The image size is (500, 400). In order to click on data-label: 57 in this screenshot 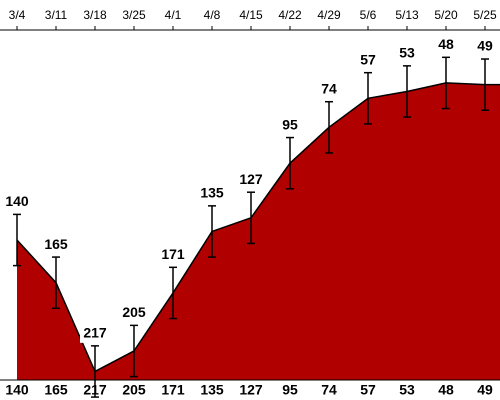, I will do `click(368, 59)`.